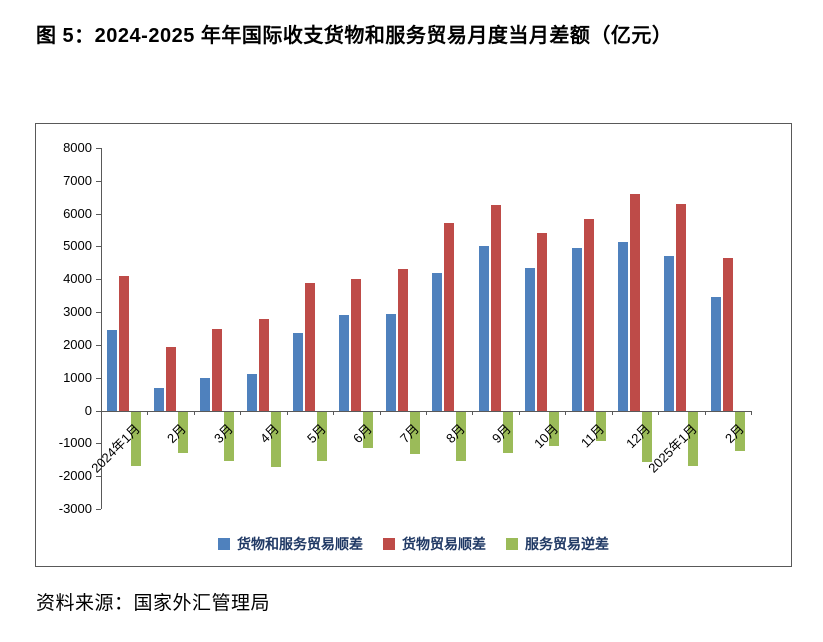  Describe the element at coordinates (77, 180) in the screenshot. I see `y-axis-label: 7000` at that location.